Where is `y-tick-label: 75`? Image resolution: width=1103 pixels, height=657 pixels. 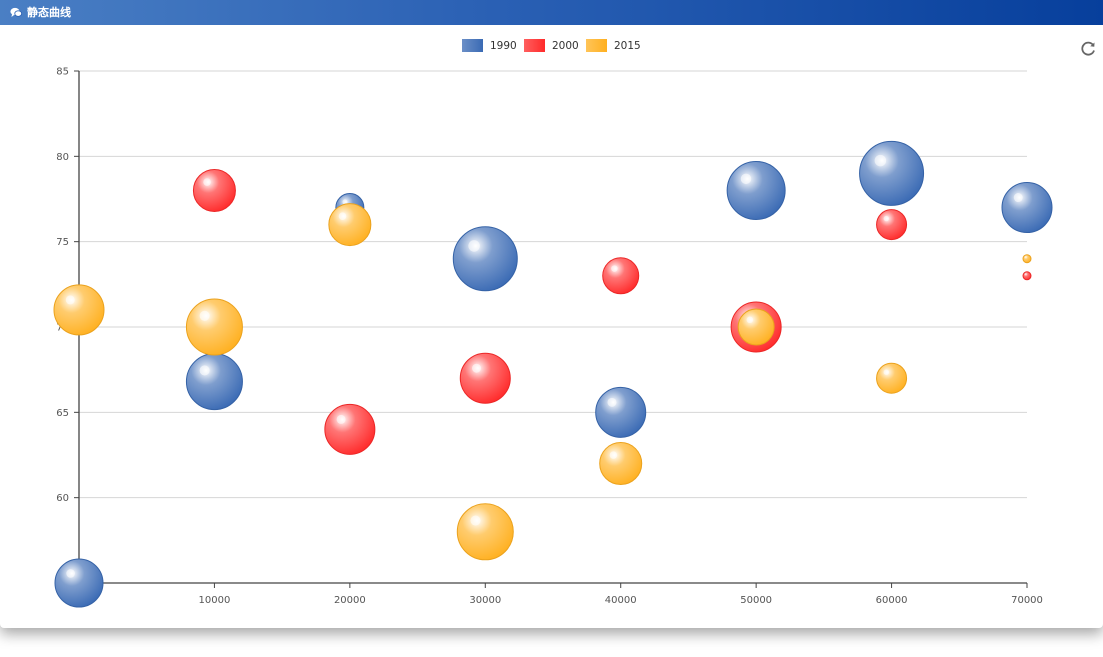 y-tick-label: 75 is located at coordinates (62, 242).